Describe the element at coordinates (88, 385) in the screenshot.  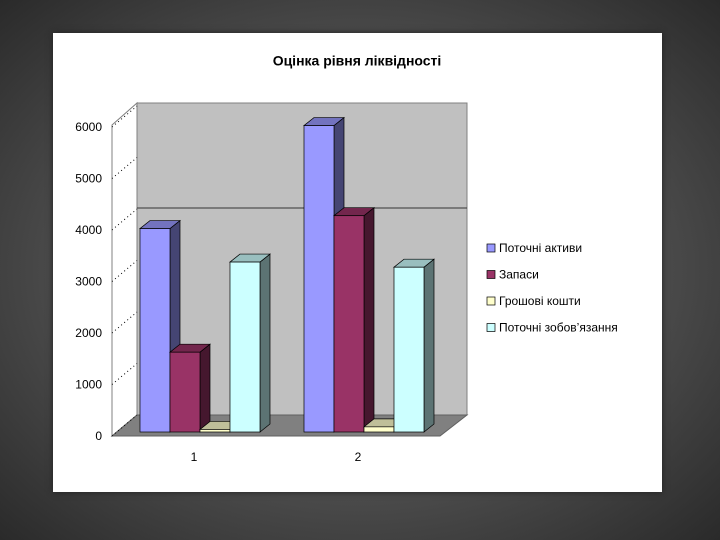
I see `y-tick-label: 1000` at that location.